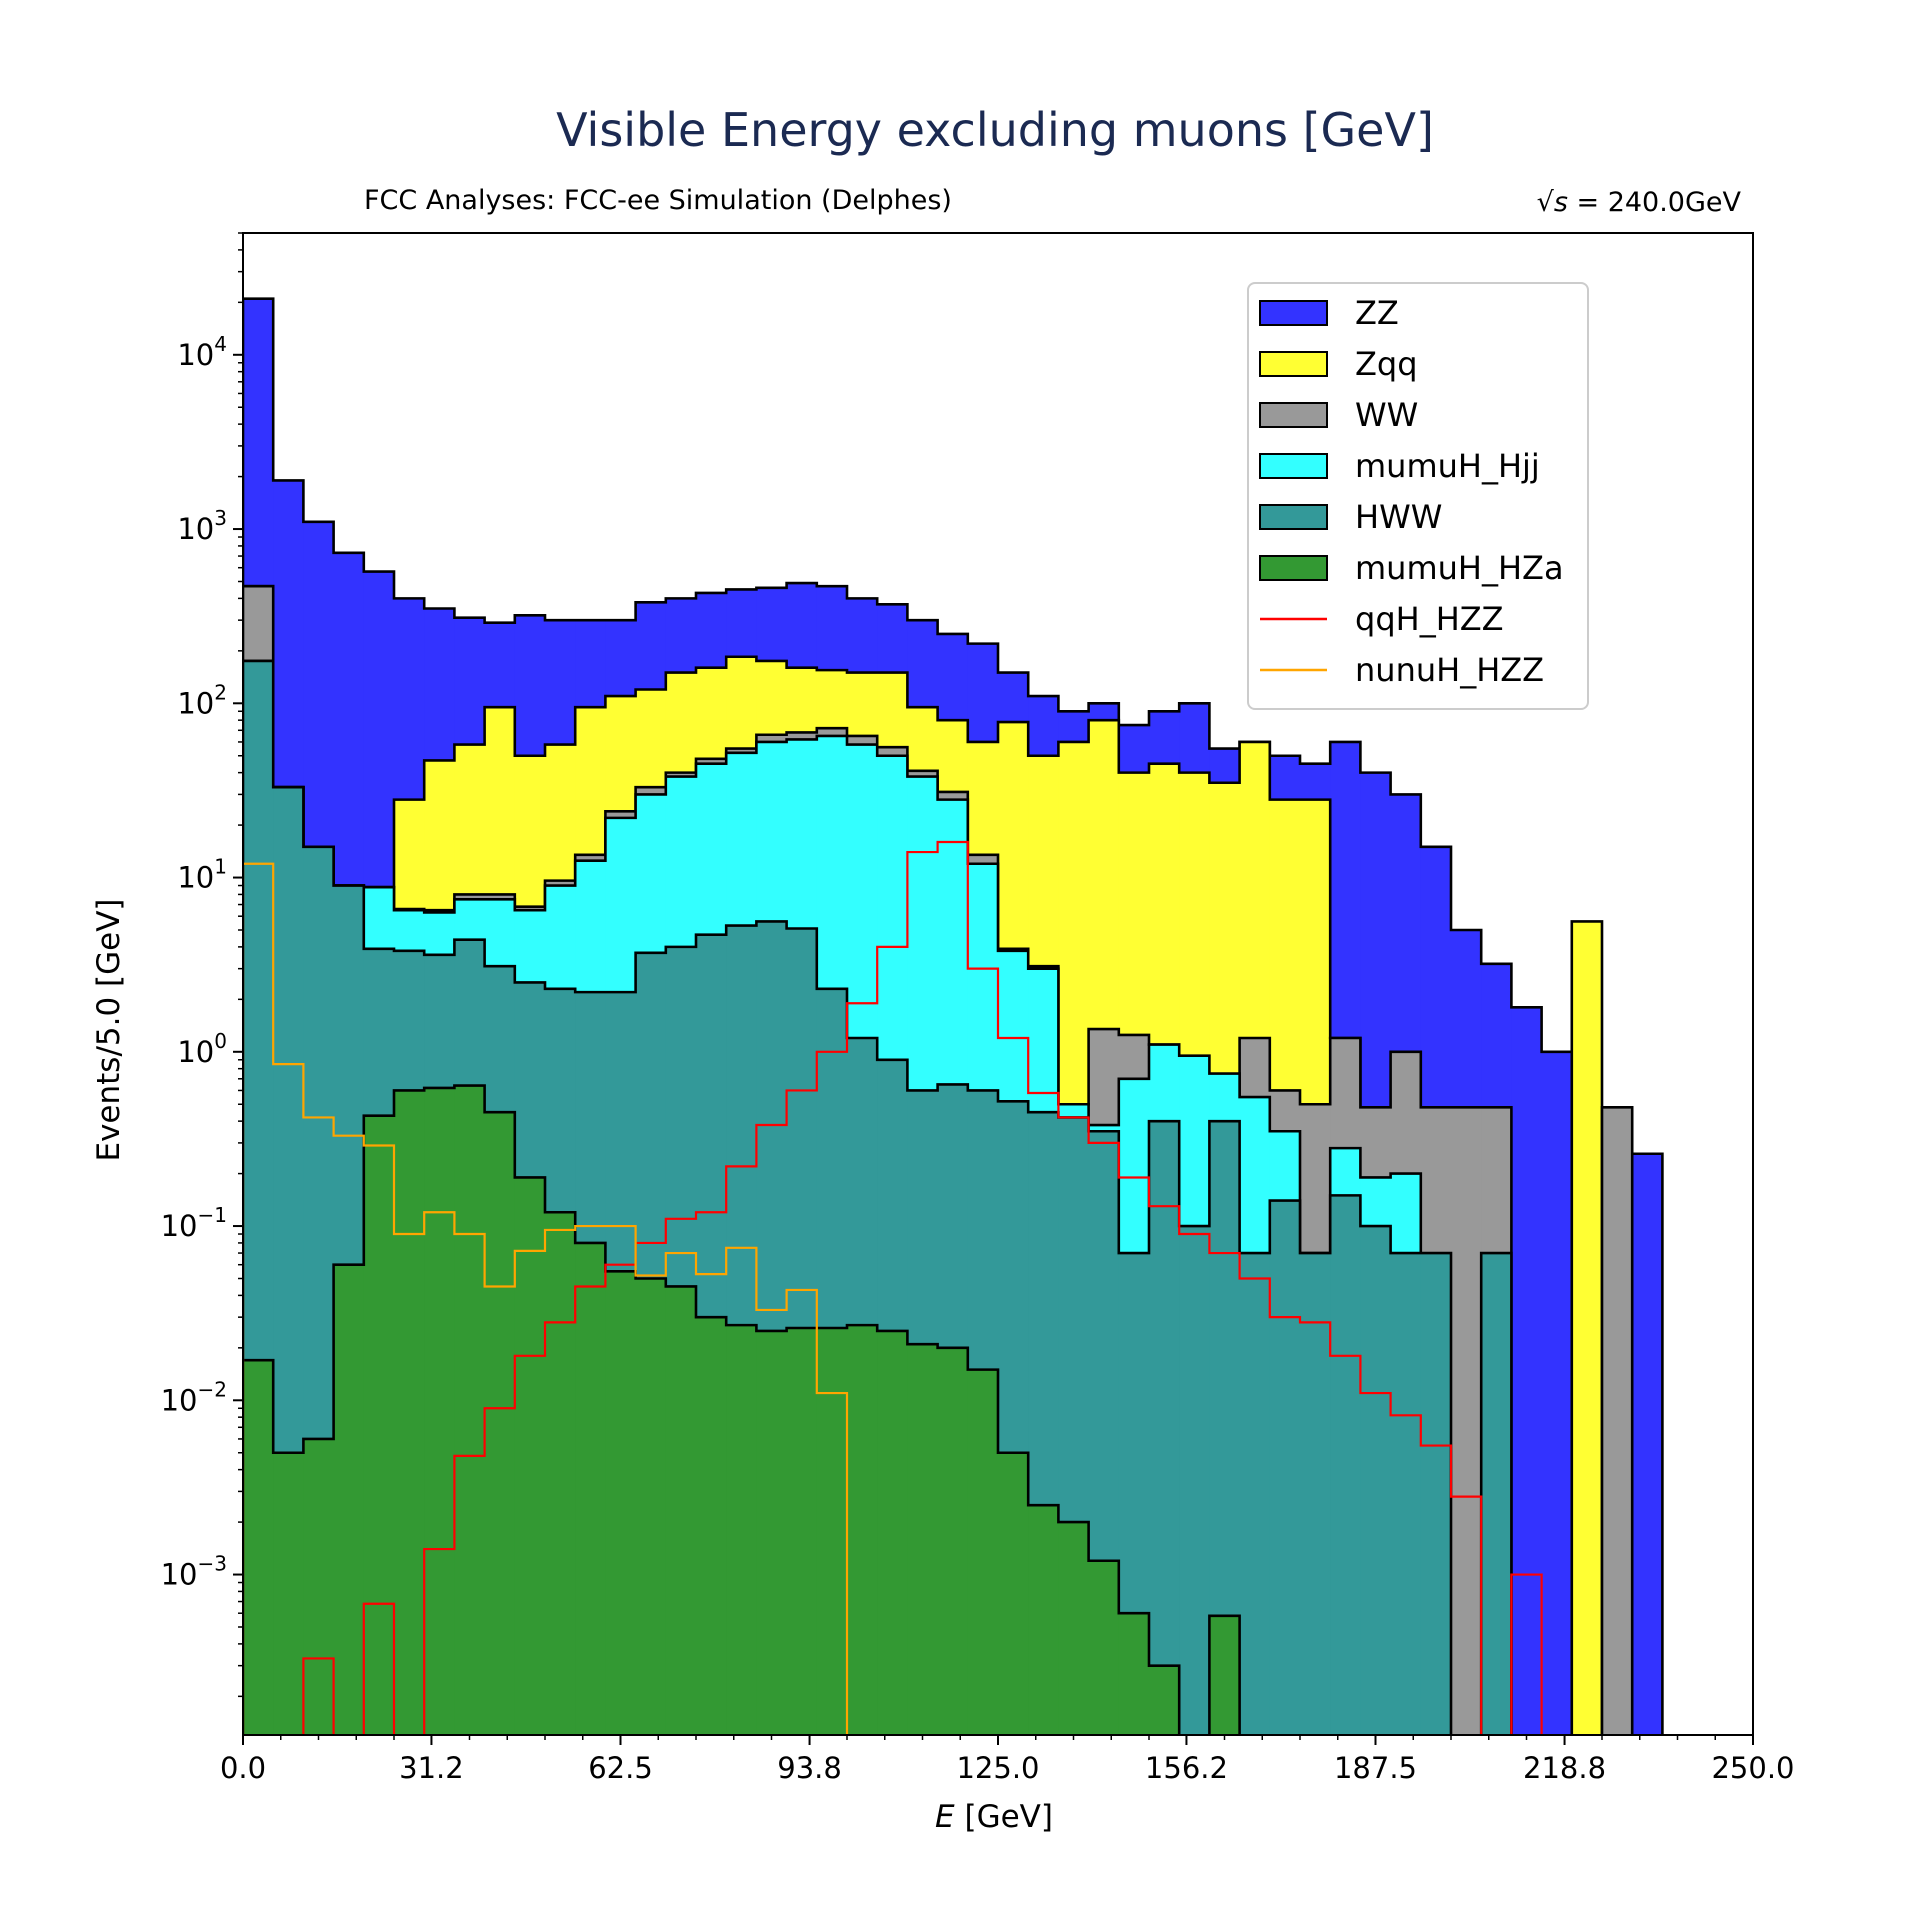 This screenshot has width=1920, height=1920. Describe the element at coordinates (1377, 313) in the screenshot. I see `legend-label: ZZ` at that location.